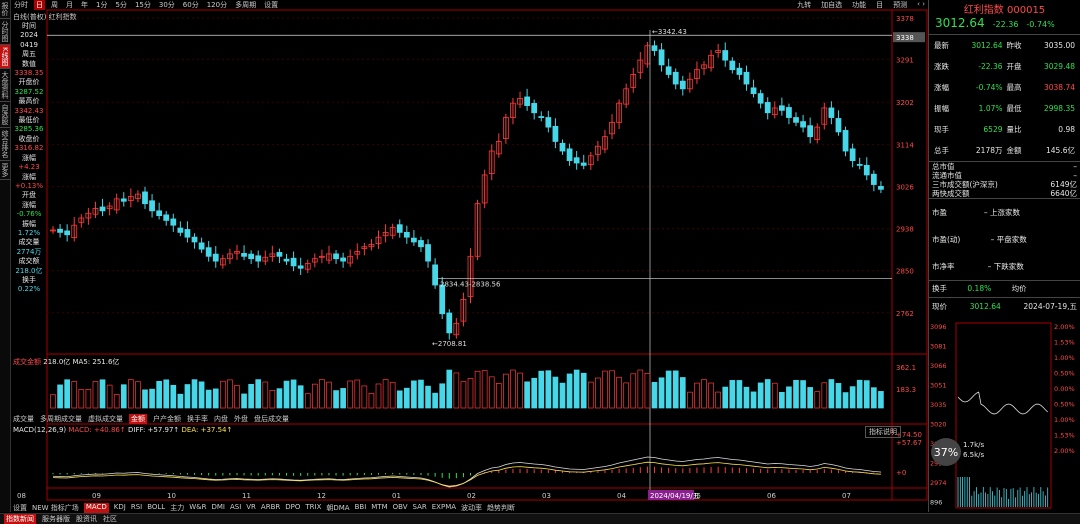  Describe the element at coordinates (218, 507) in the screenshot. I see `tab-DMI: DMI` at that location.